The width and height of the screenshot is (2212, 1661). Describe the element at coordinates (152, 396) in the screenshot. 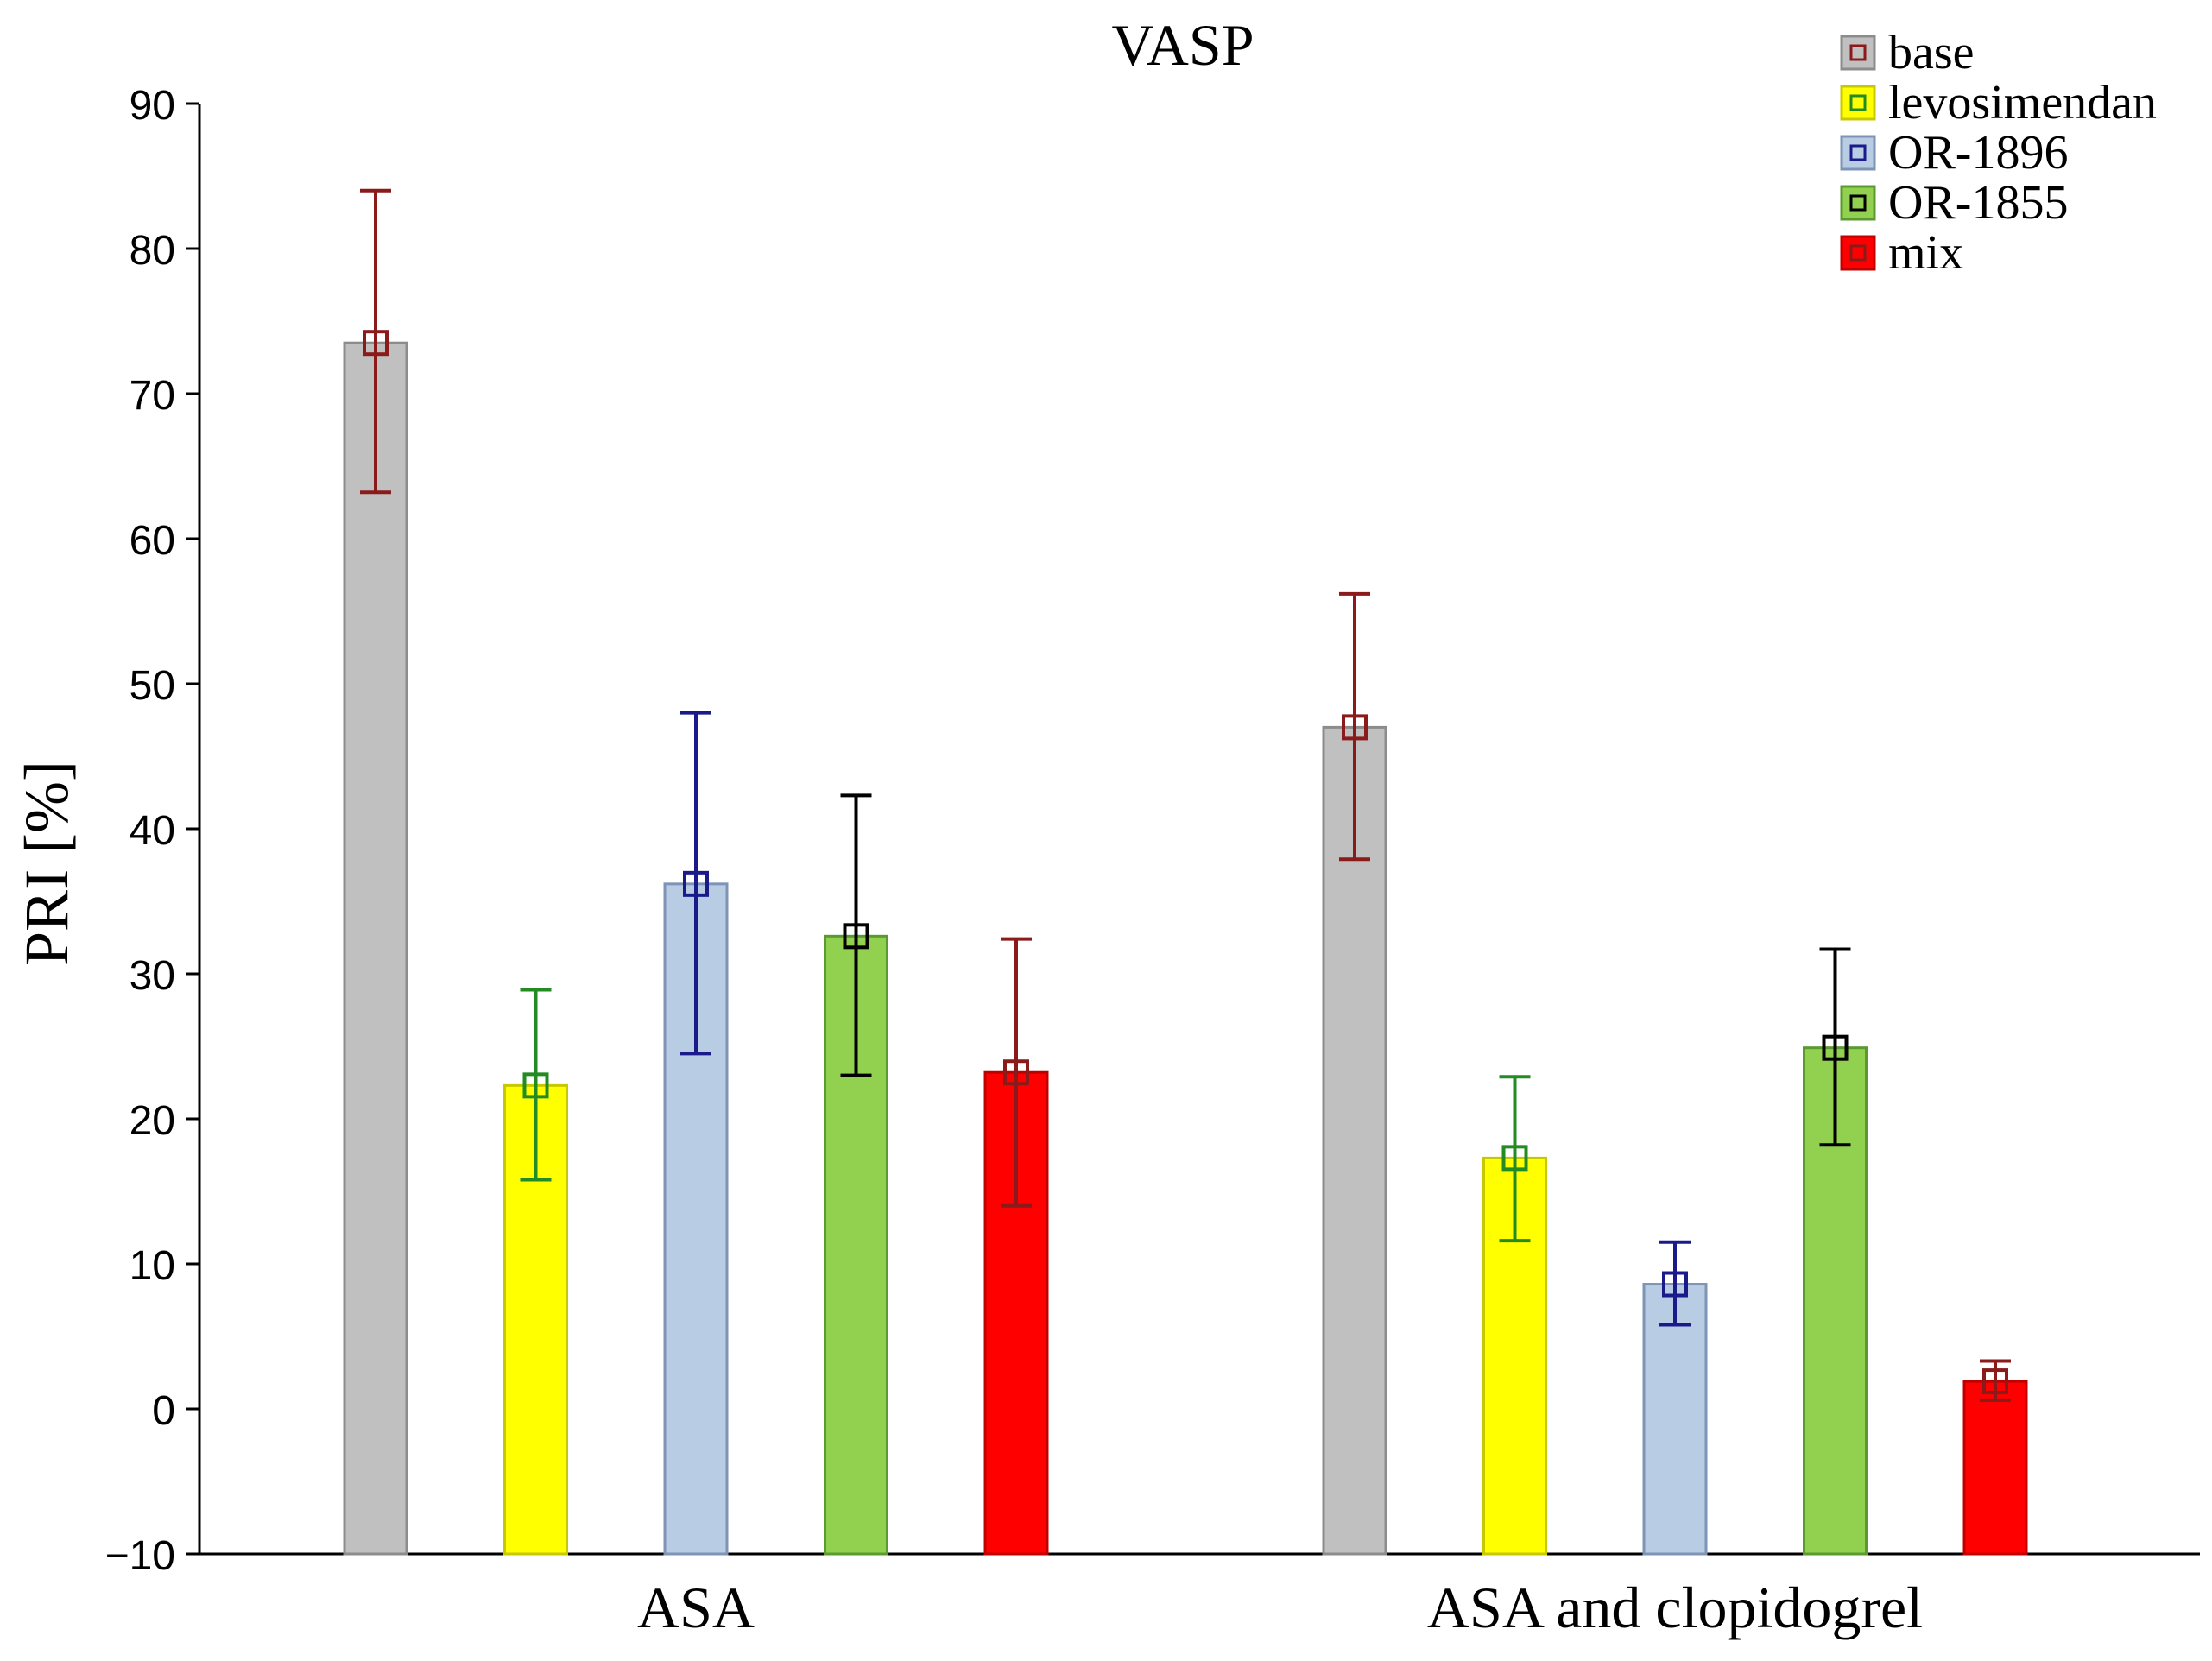

I see `y-tick-label: 70` at that location.